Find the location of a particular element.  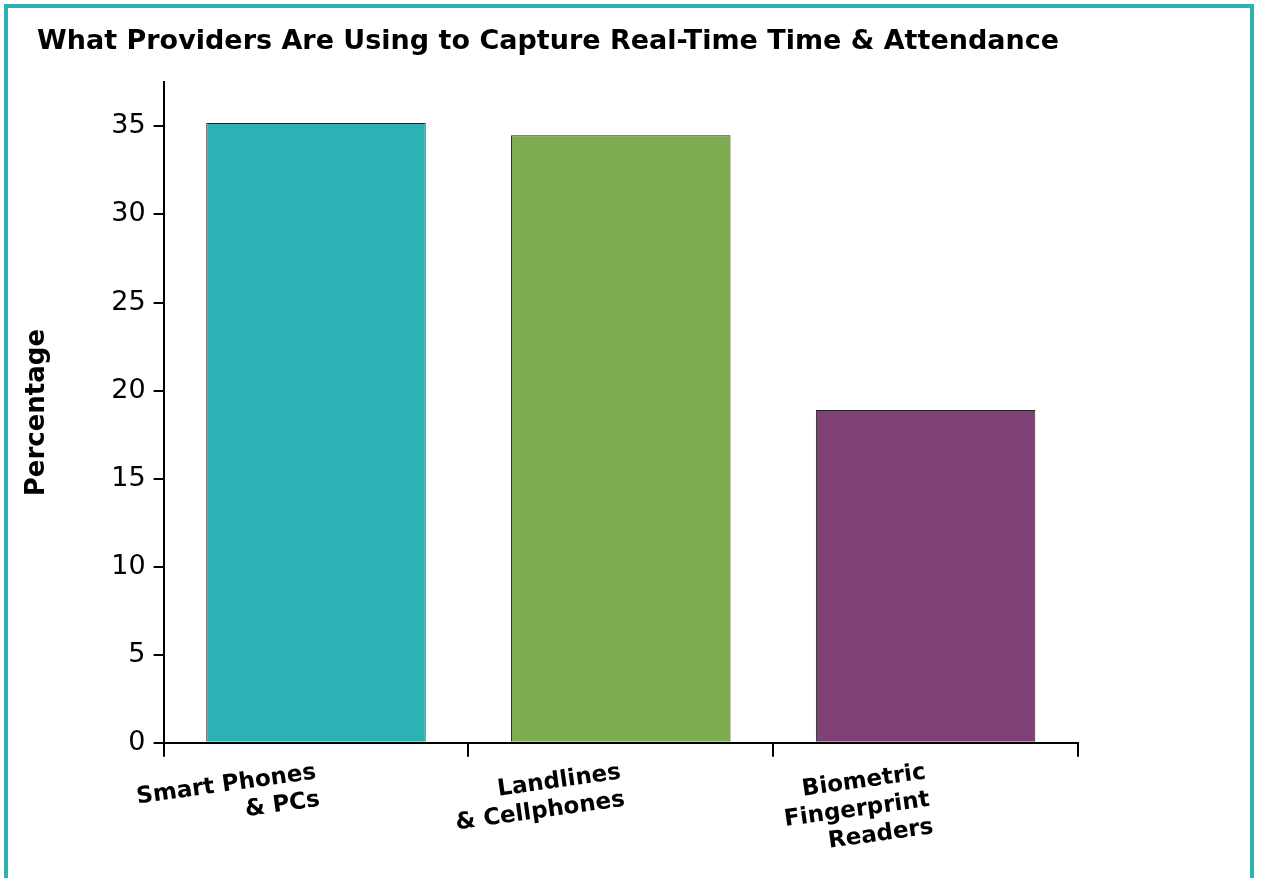

y-tick-label: 25 is located at coordinates (128, 300).